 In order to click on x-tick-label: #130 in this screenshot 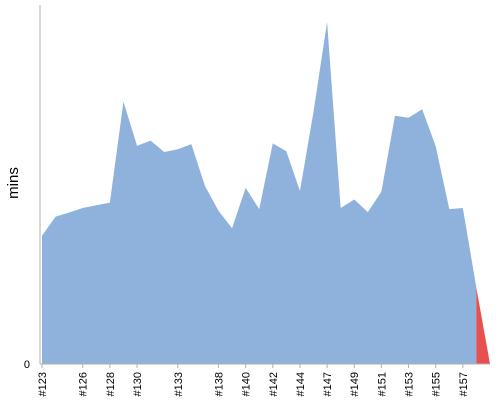, I will do `click(138, 384)`.